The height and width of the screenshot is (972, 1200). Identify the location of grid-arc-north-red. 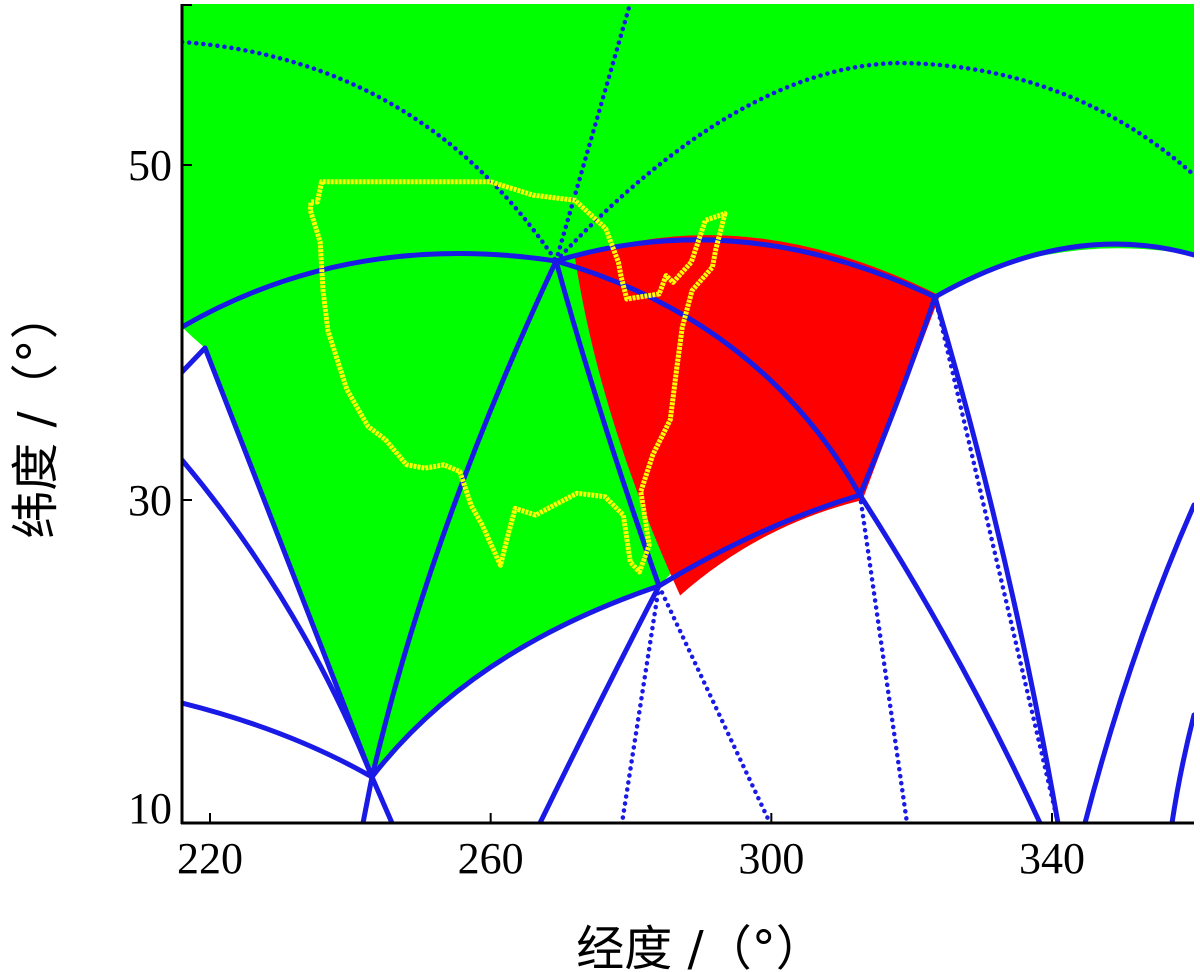
(745, 268).